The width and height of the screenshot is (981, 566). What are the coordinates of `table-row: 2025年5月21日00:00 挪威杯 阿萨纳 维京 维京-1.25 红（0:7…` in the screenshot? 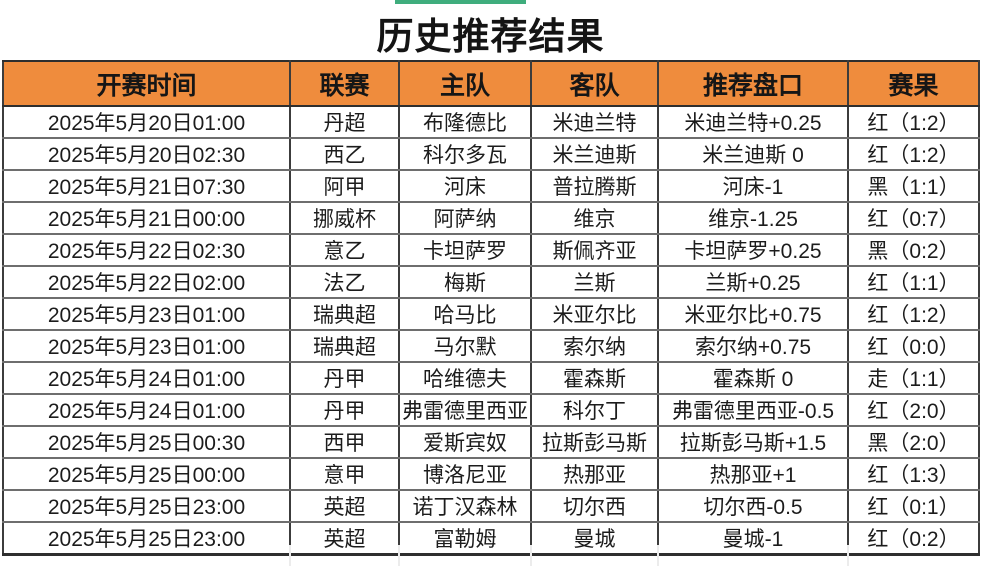 It's located at (491, 218).